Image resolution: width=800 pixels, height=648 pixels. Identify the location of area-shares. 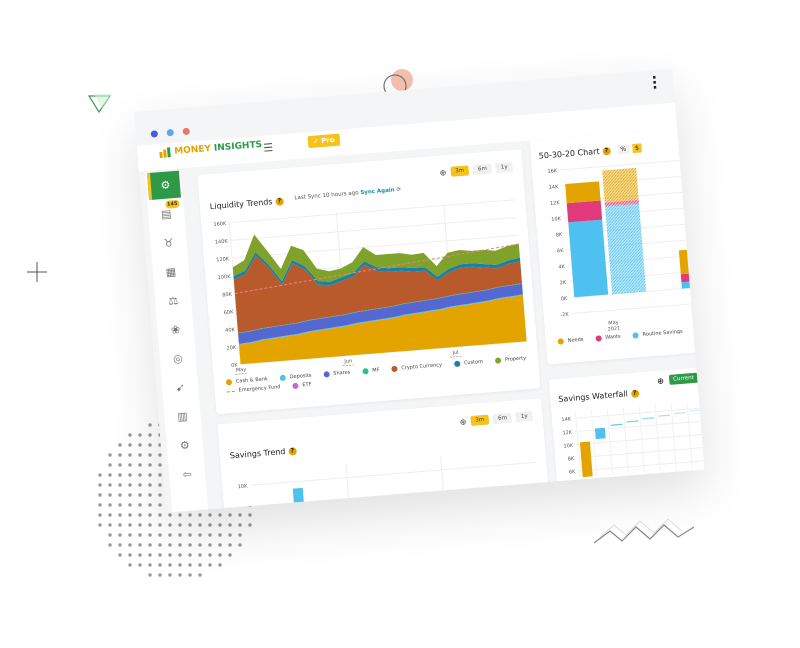
(380, 313).